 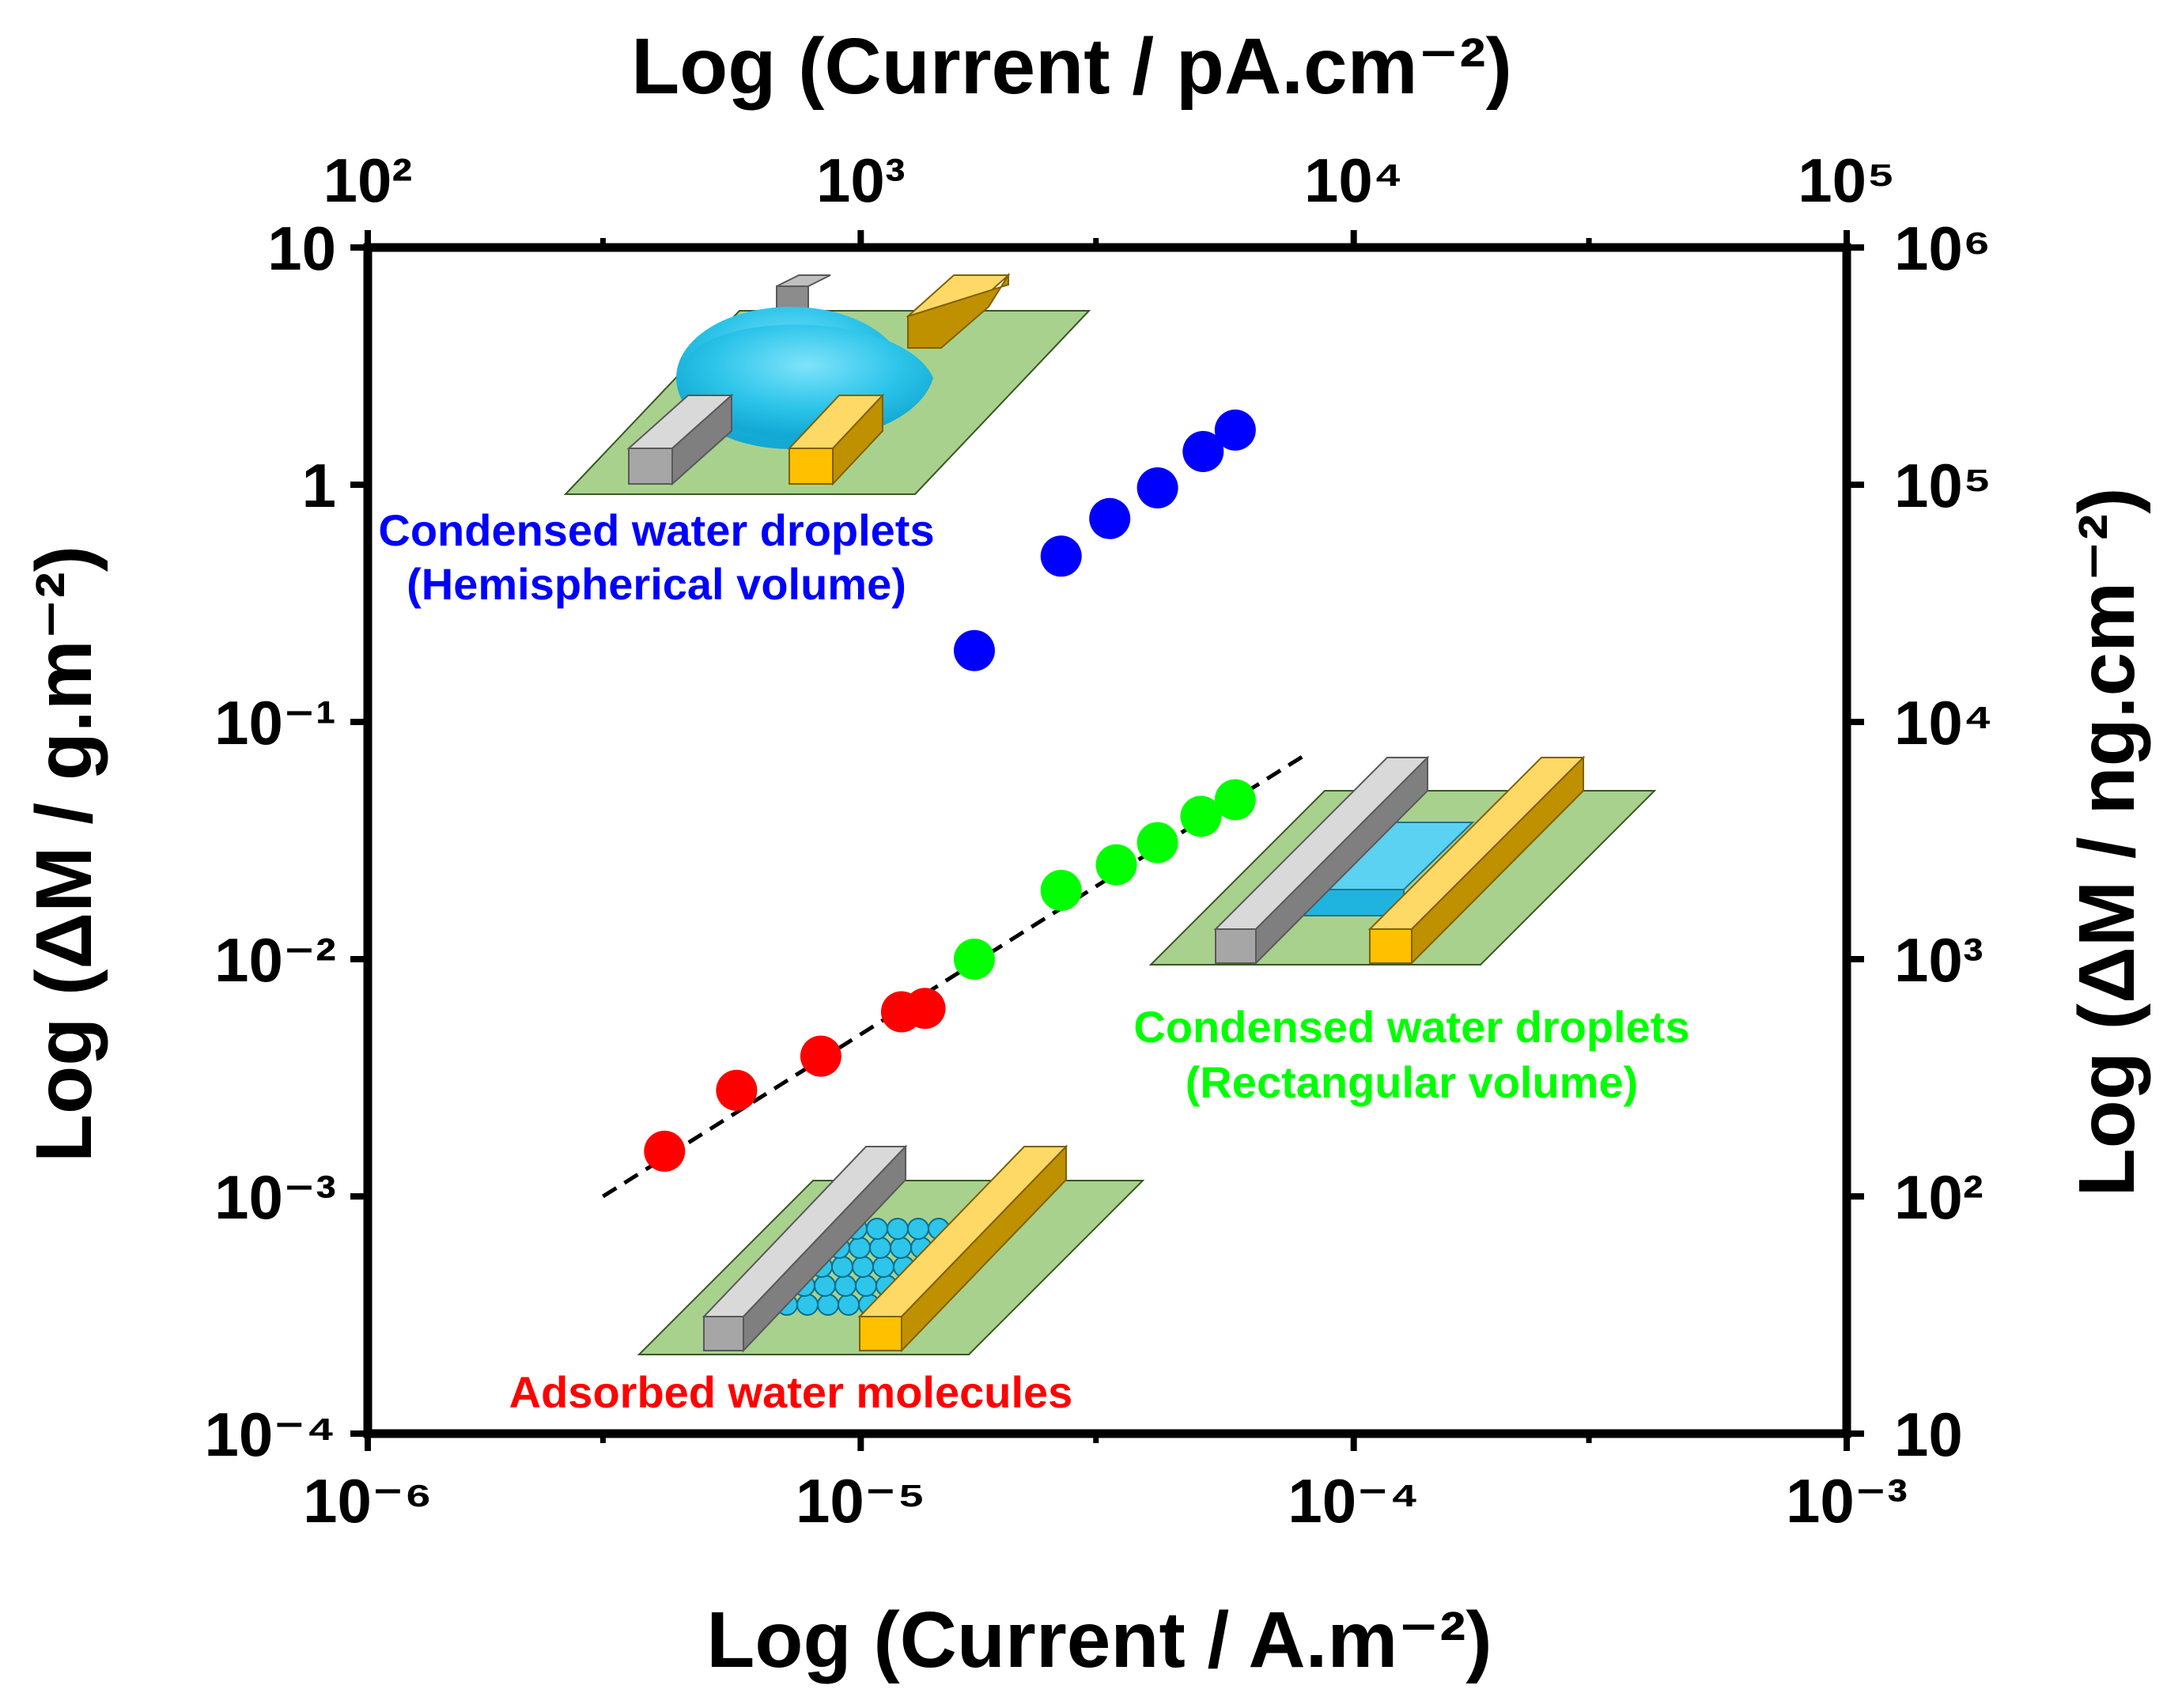 I want to click on annotation-hemispherical-line1: Condensed water droplets, so click(x=656, y=530).